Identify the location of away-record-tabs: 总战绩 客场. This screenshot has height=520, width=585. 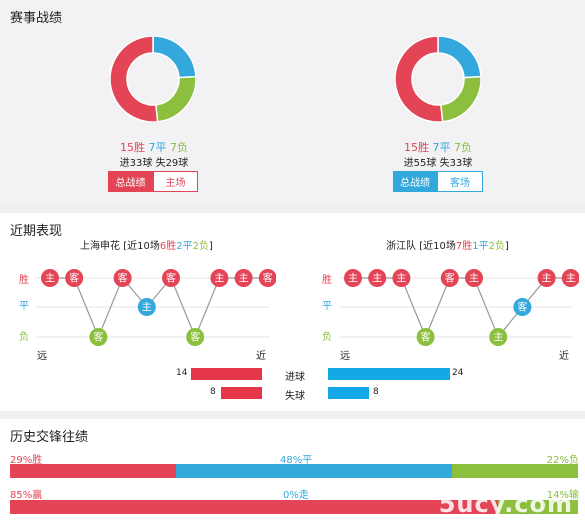
(438, 181).